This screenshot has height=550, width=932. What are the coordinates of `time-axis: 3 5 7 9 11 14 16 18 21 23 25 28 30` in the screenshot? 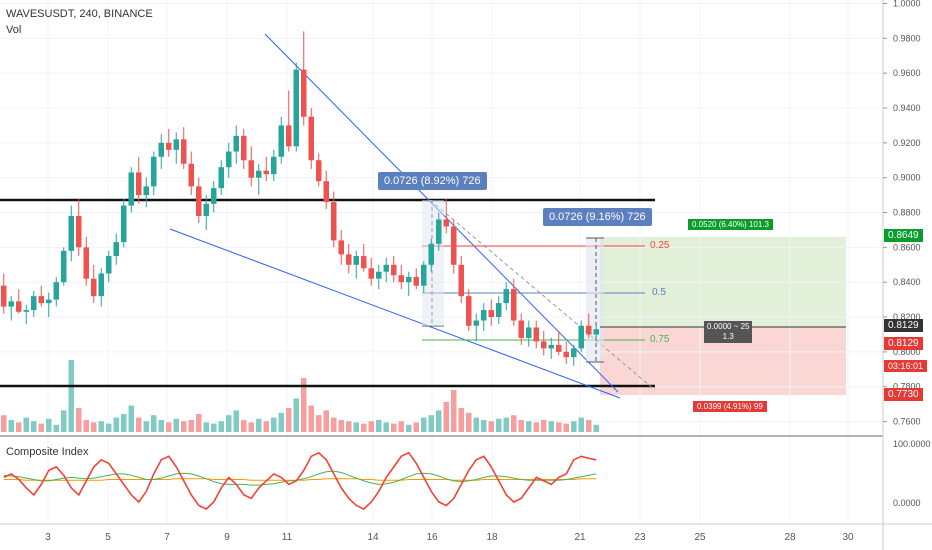 It's located at (449, 537).